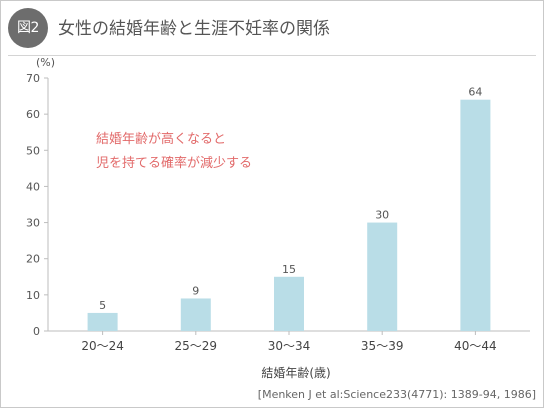 This screenshot has width=544, height=408. What do you see at coordinates (36, 331) in the screenshot?
I see `y-tick-label: 0` at bounding box center [36, 331].